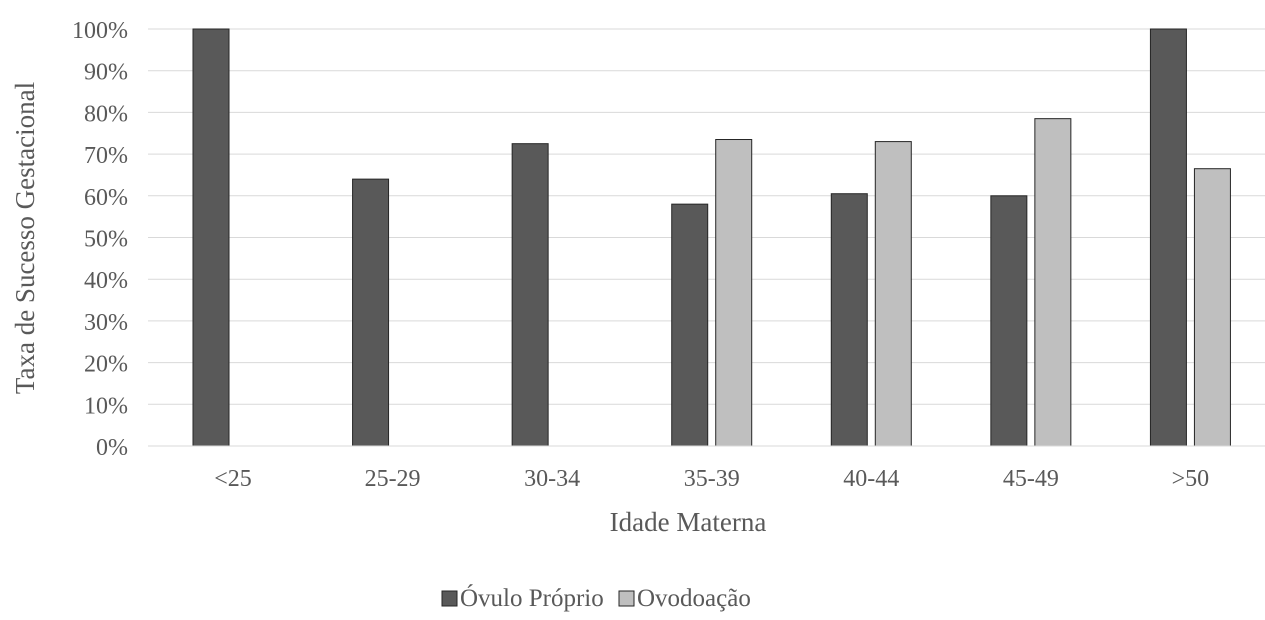 The width and height of the screenshot is (1265, 620). I want to click on x-tick-label: 25-29, so click(393, 479).